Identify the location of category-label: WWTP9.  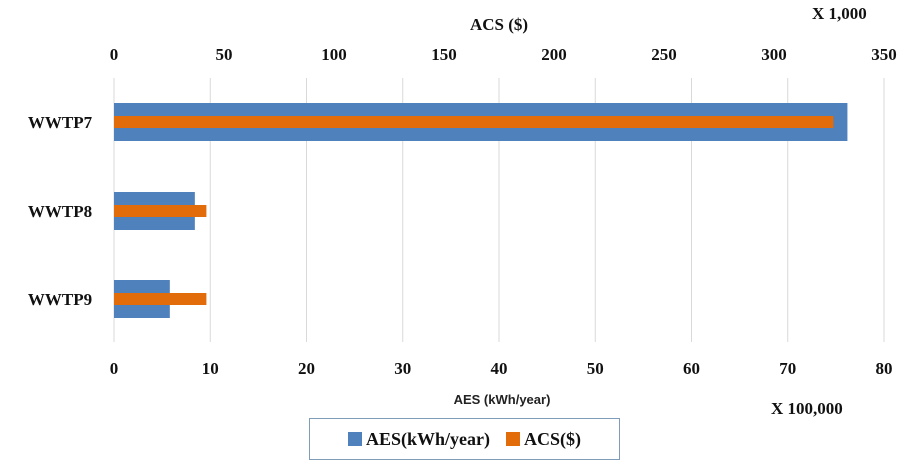
(60, 299).